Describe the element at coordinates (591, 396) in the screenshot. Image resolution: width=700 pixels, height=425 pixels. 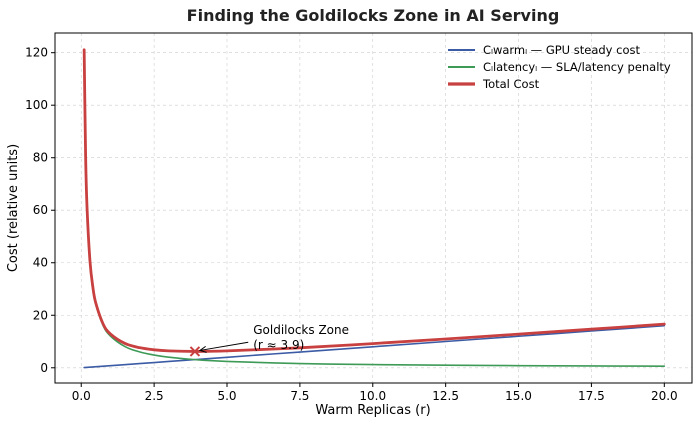
I see `x-tick-label: 17.5` at that location.